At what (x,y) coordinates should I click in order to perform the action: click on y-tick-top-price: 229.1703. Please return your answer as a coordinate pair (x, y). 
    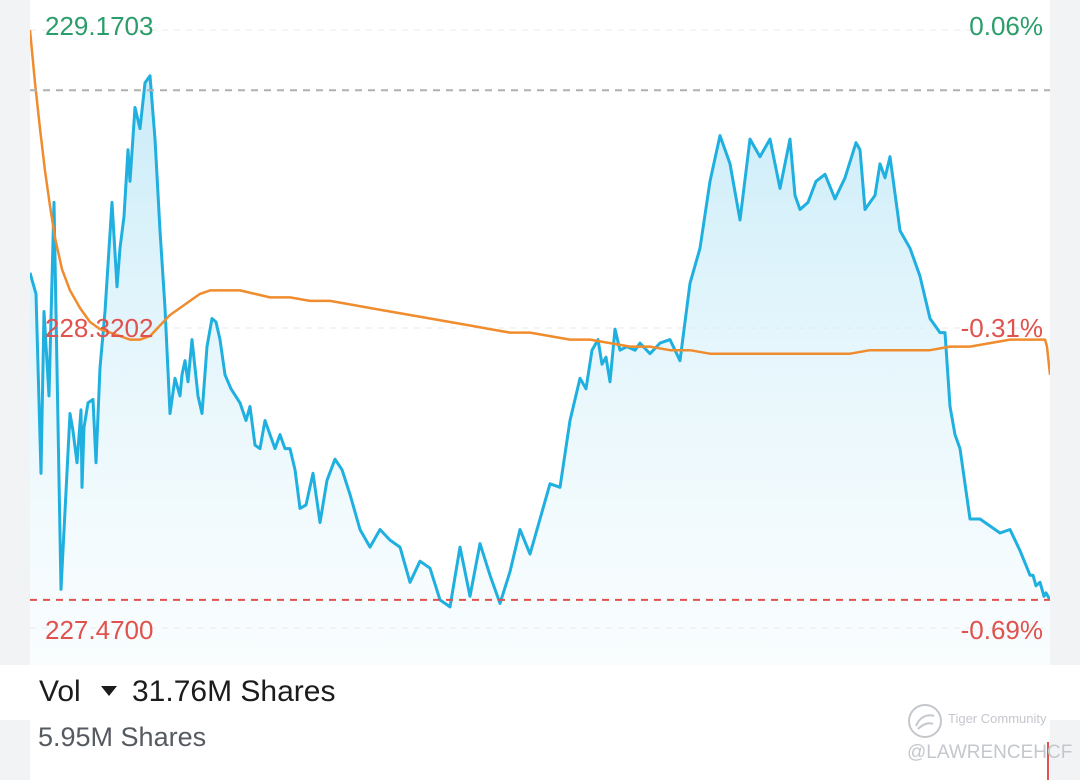
    Looking at the image, I should click on (99, 26).